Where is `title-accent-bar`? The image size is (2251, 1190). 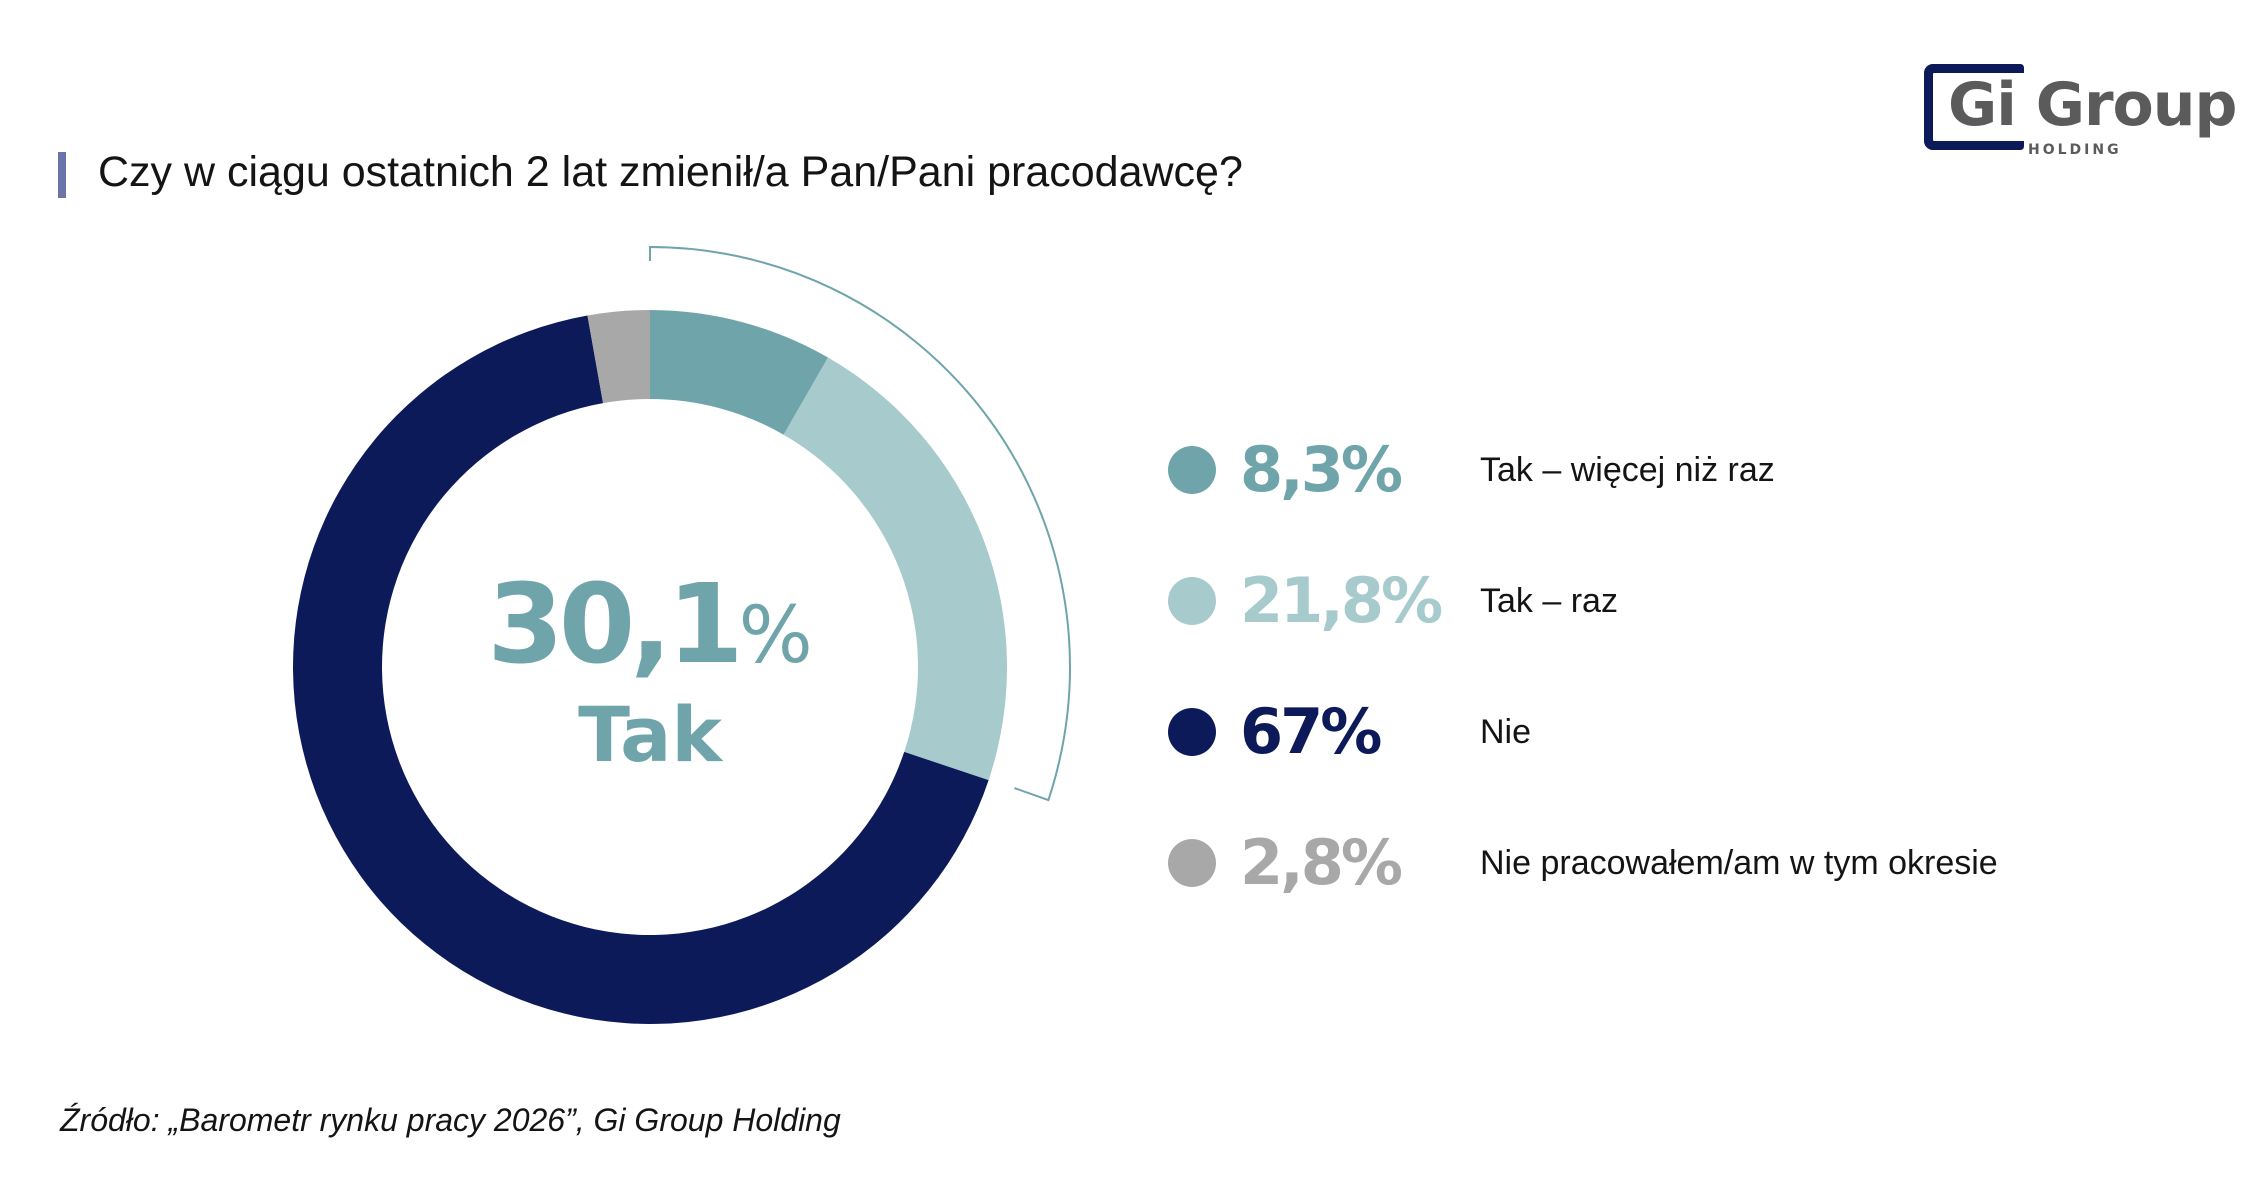 title-accent-bar is located at coordinates (62, 175).